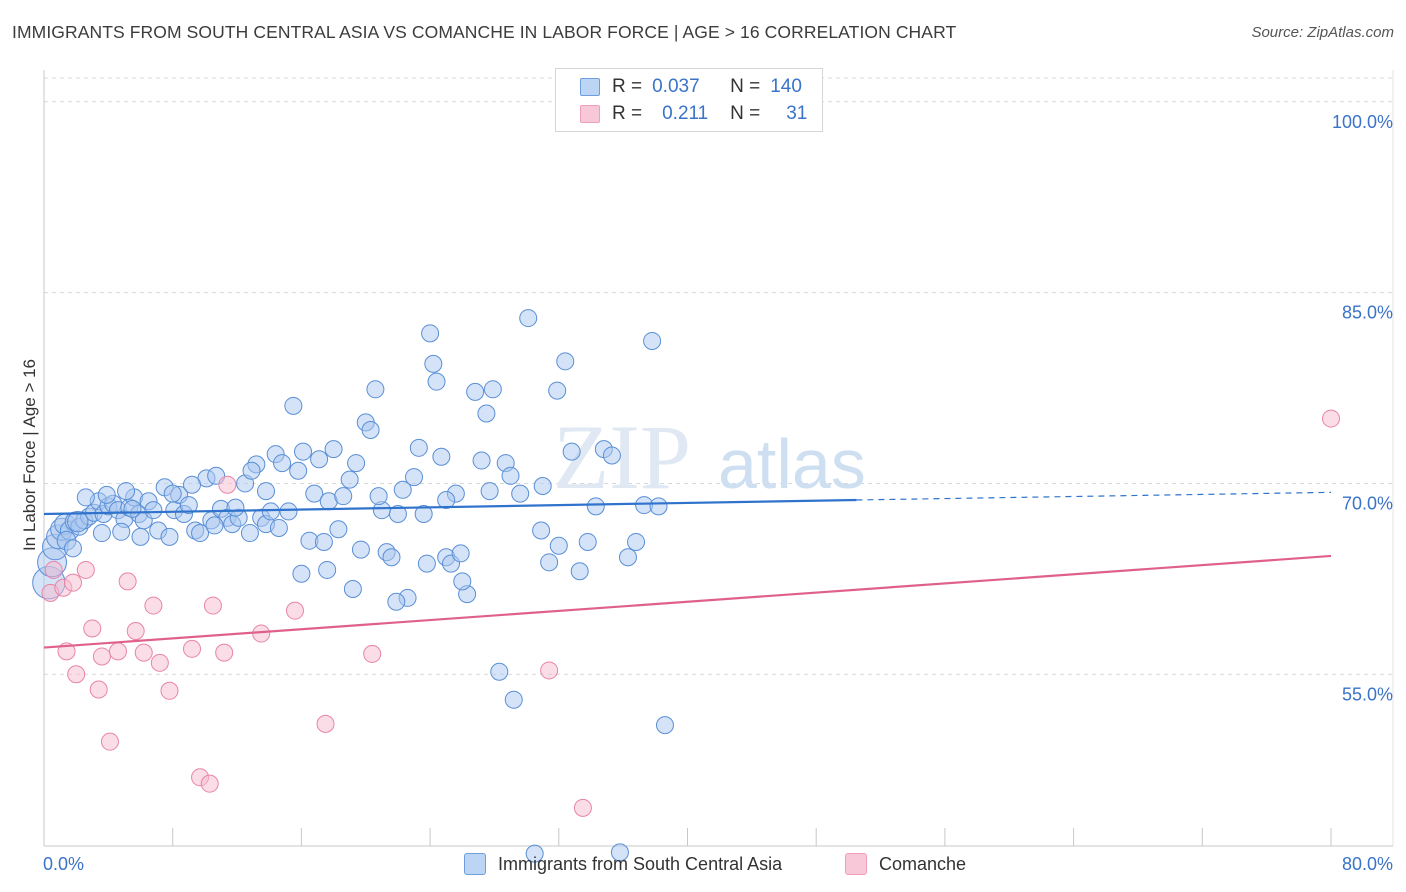  I want to click on legend-r-value: 0.211, so click(685, 113).